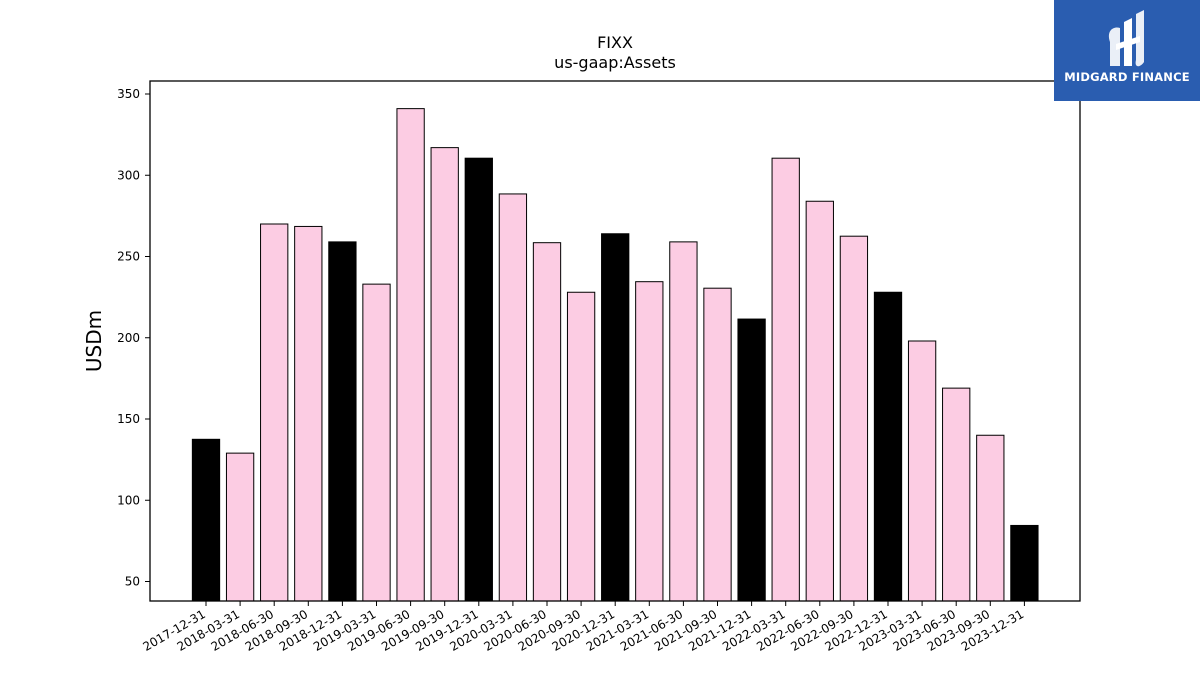 Image resolution: width=1200 pixels, height=675 pixels. What do you see at coordinates (128, 257) in the screenshot?
I see `y-tick-label: 250` at bounding box center [128, 257].